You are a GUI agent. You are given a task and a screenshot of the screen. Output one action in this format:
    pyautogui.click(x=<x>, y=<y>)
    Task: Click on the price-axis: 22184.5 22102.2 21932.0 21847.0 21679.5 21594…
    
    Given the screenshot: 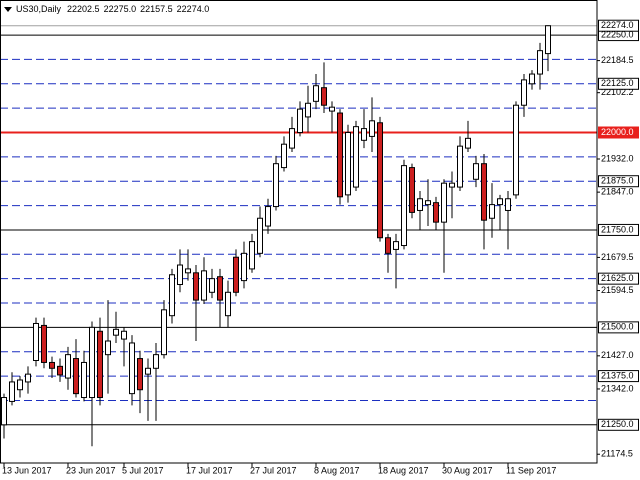 What is the action you would take?
    pyautogui.click(x=618, y=239)
    